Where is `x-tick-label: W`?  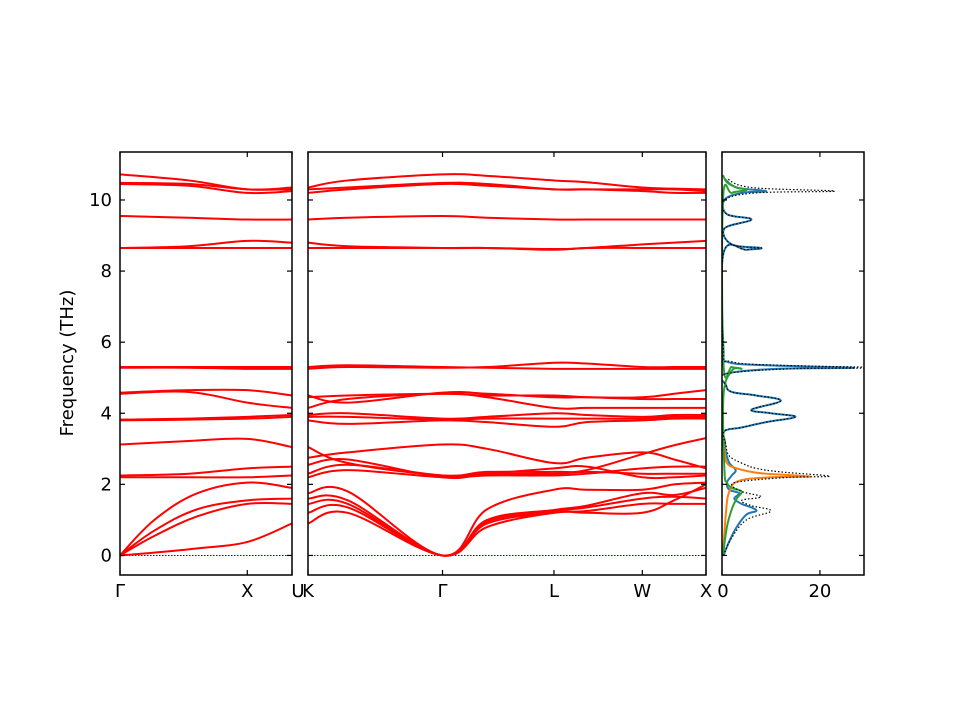 x-tick-label: W is located at coordinates (642, 591).